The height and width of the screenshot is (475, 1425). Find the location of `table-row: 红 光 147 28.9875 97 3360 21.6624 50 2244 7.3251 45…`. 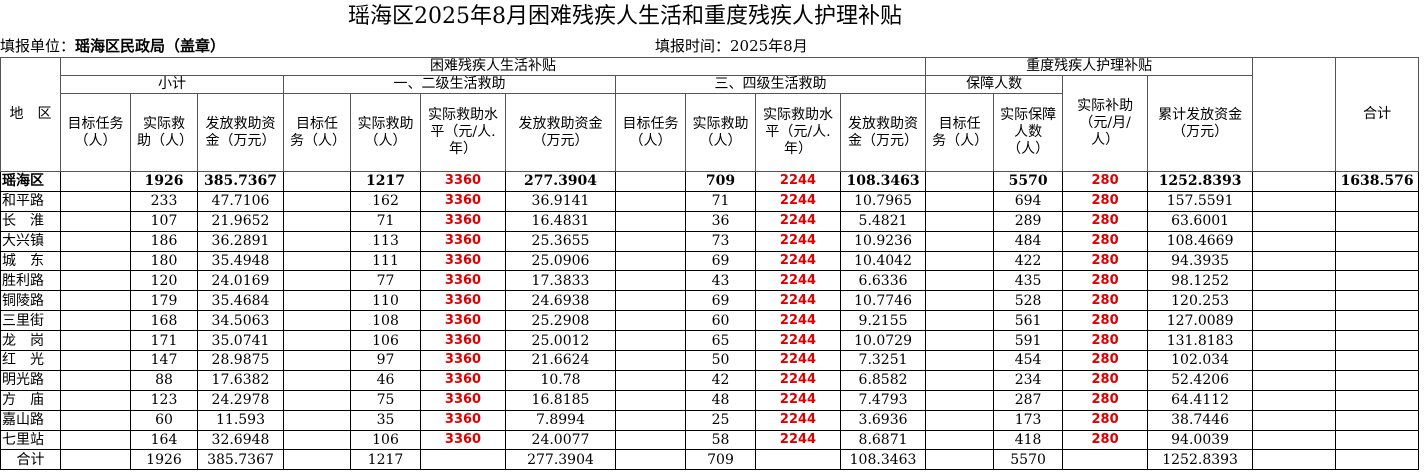

table-row: 红 光 147 28.9875 97 3360 21.6624 50 2244 7.3251 45… is located at coordinates (710, 360).